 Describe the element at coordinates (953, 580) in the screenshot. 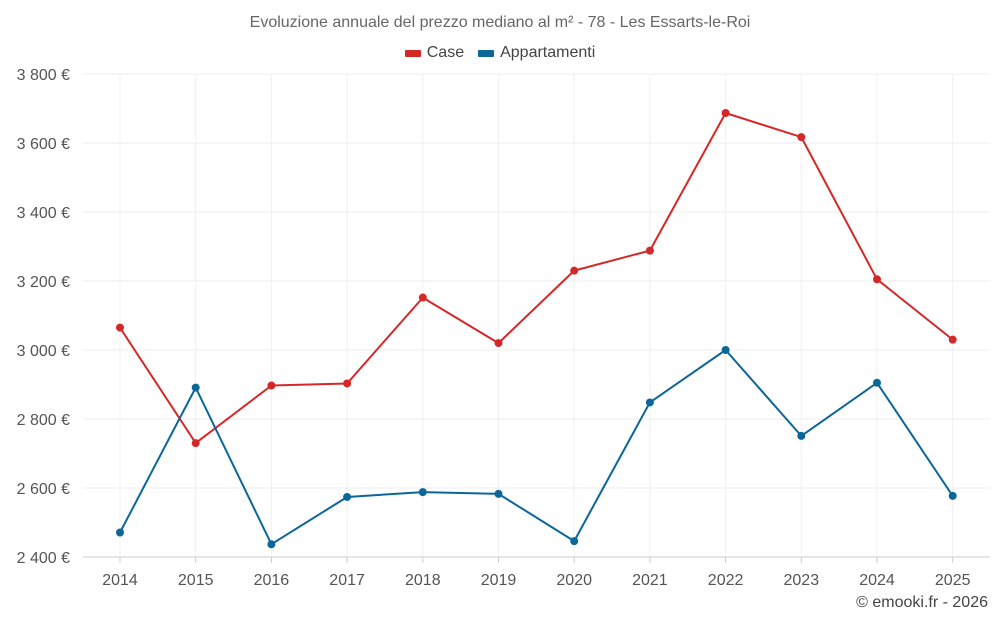

I see `x-tick-label: 2025` at that location.